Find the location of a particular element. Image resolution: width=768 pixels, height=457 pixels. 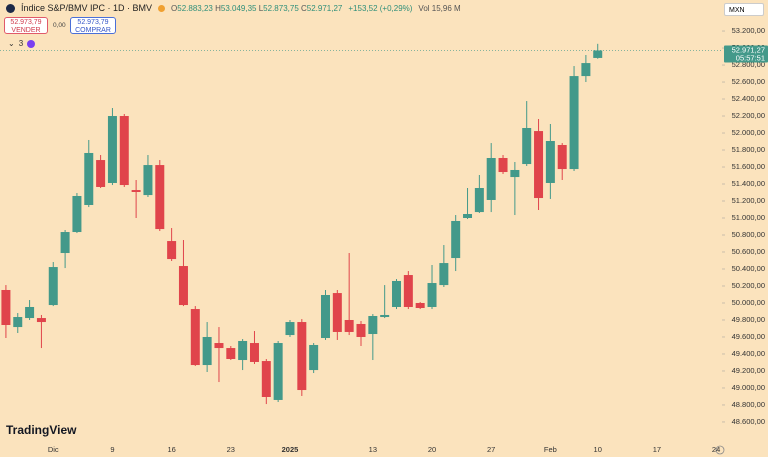

y-tick-label: 50.200,00 is located at coordinates (748, 285).